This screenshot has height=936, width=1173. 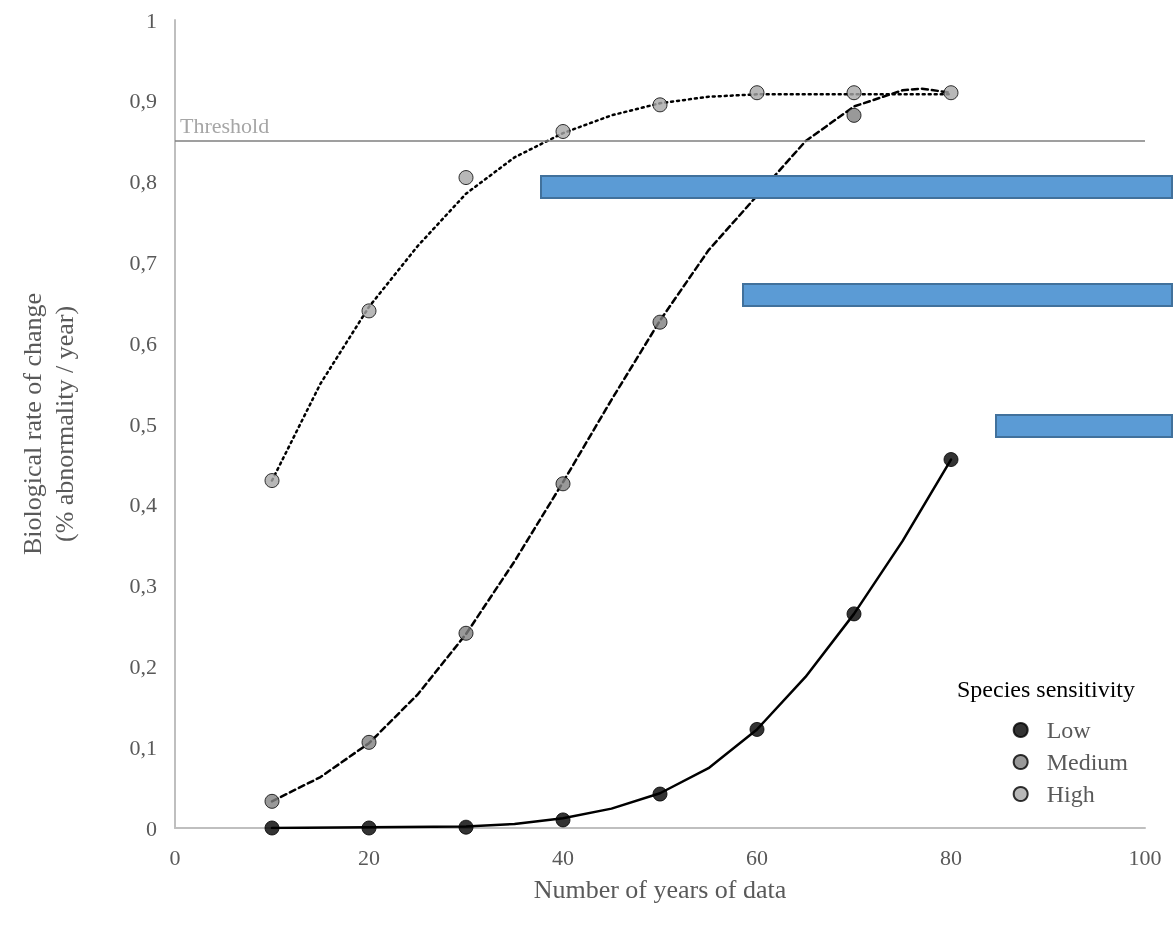 What do you see at coordinates (660, 889) in the screenshot?
I see `x-axis-title: Number of years of data` at bounding box center [660, 889].